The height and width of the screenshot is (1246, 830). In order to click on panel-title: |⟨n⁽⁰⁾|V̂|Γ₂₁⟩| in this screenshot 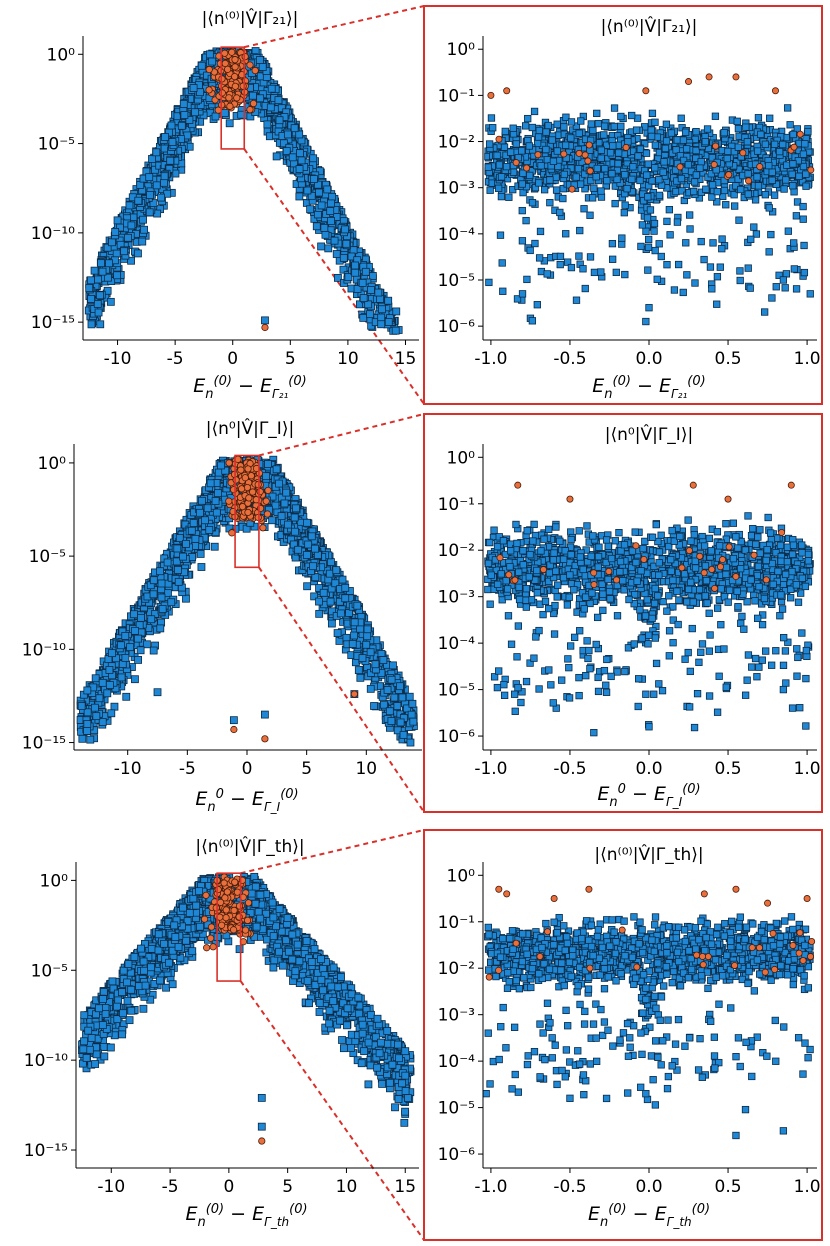, I will do `click(649, 26)`.